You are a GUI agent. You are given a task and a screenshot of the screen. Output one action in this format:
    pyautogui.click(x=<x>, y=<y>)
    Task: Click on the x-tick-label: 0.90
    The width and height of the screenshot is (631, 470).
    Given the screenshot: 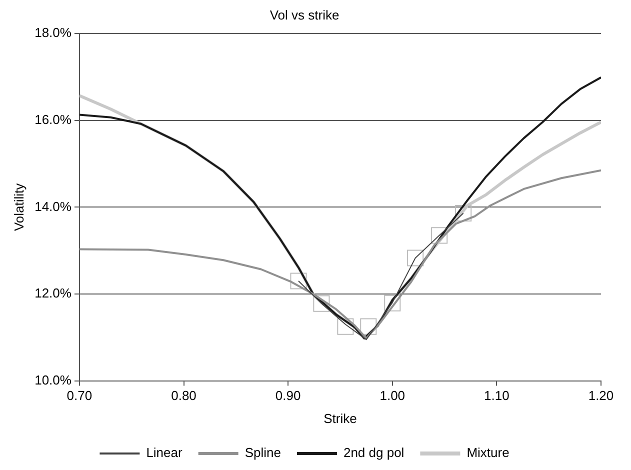 What is the action you would take?
    pyautogui.click(x=288, y=396)
    